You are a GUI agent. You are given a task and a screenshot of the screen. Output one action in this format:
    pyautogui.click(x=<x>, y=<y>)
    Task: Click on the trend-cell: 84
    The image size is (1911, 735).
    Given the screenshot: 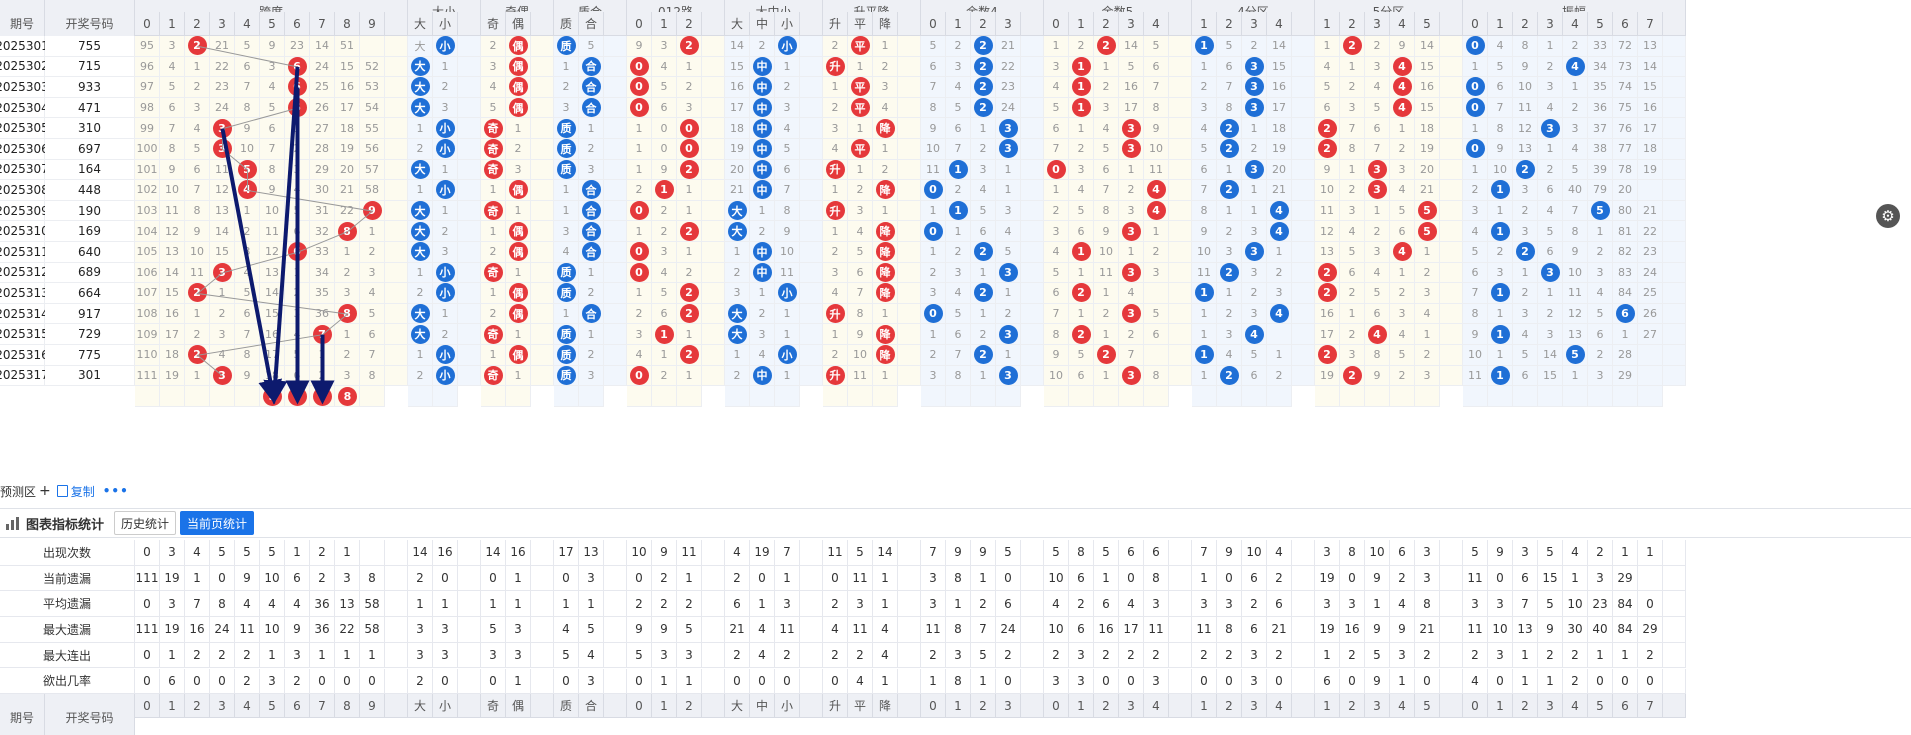 What is the action you would take?
    pyautogui.click(x=1625, y=293)
    